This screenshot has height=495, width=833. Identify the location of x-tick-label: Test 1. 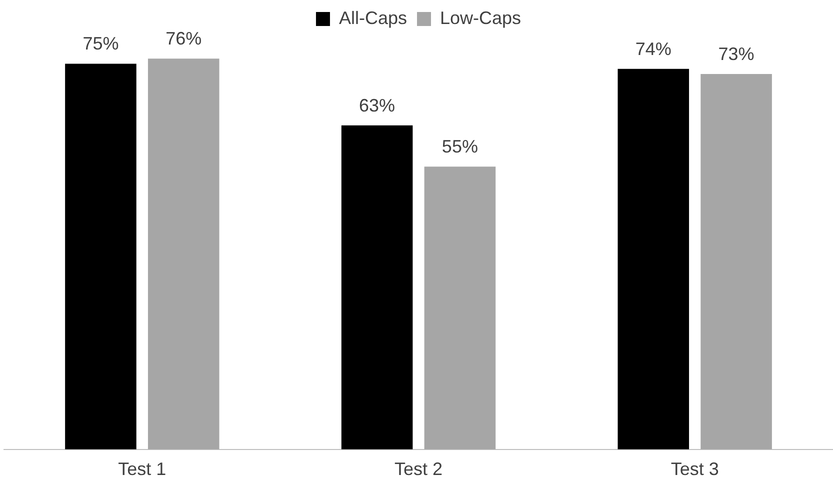
(142, 469).